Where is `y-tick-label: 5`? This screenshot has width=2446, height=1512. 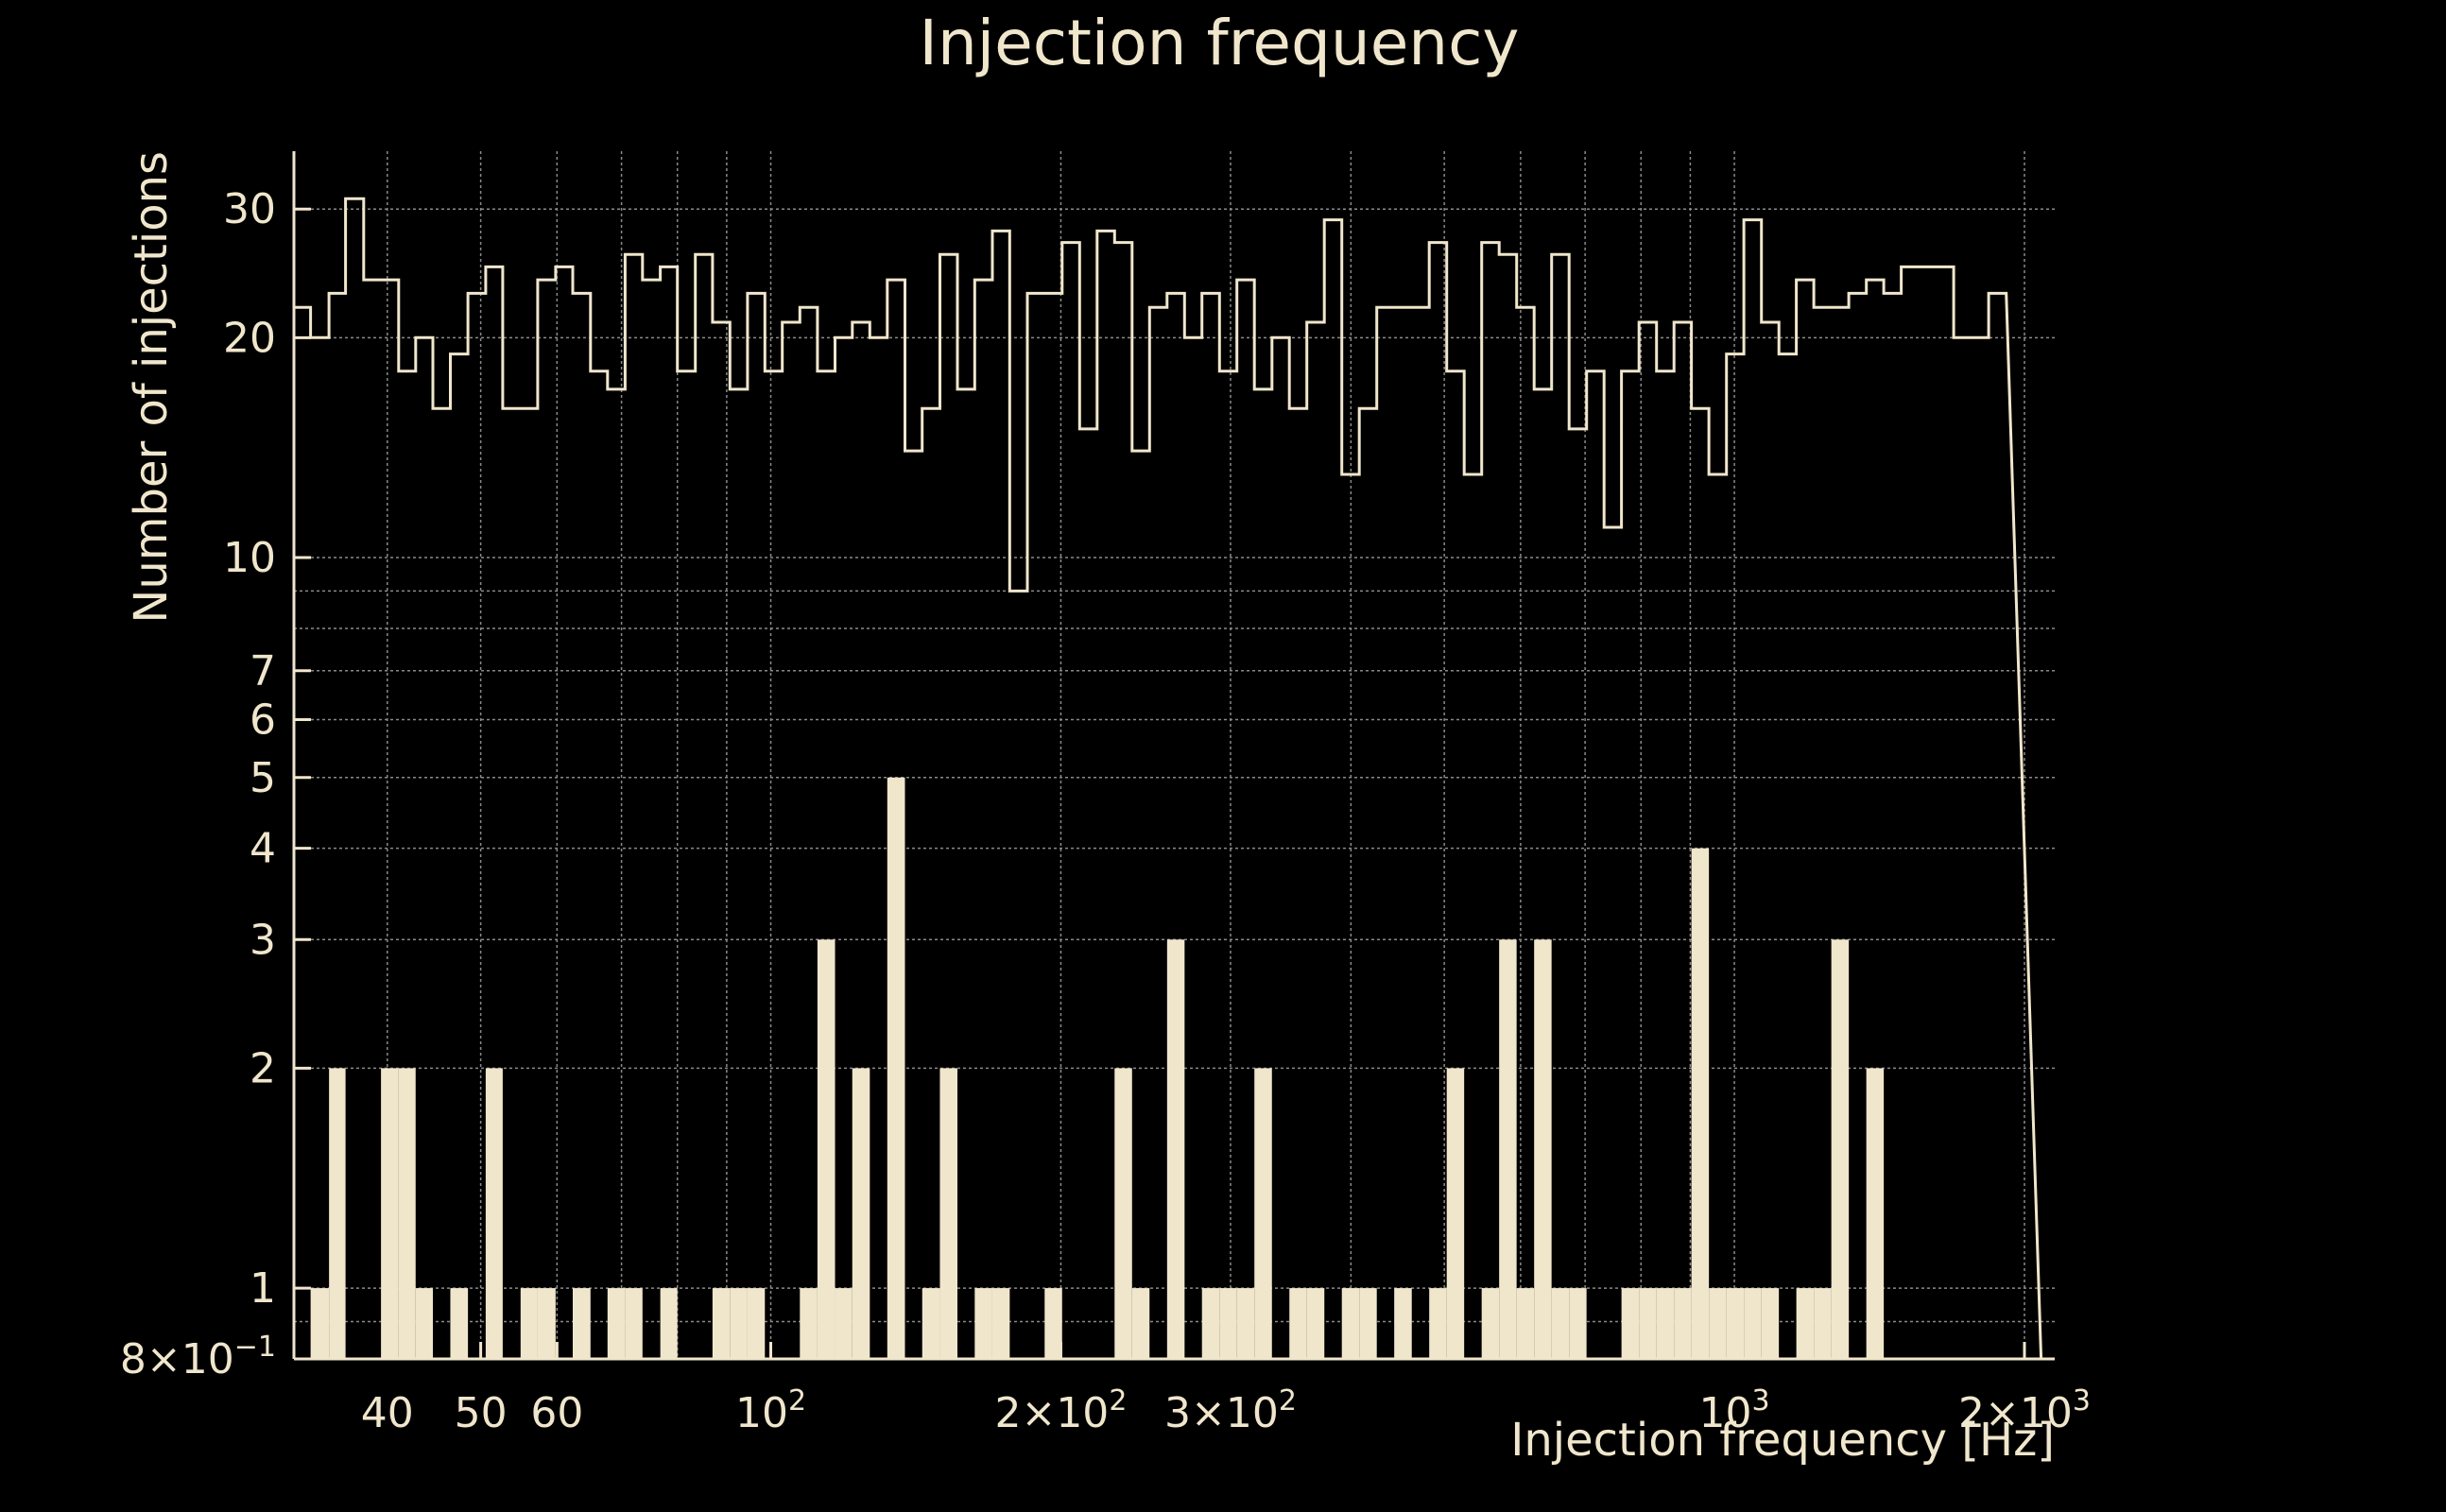 y-tick-label: 5 is located at coordinates (263, 778).